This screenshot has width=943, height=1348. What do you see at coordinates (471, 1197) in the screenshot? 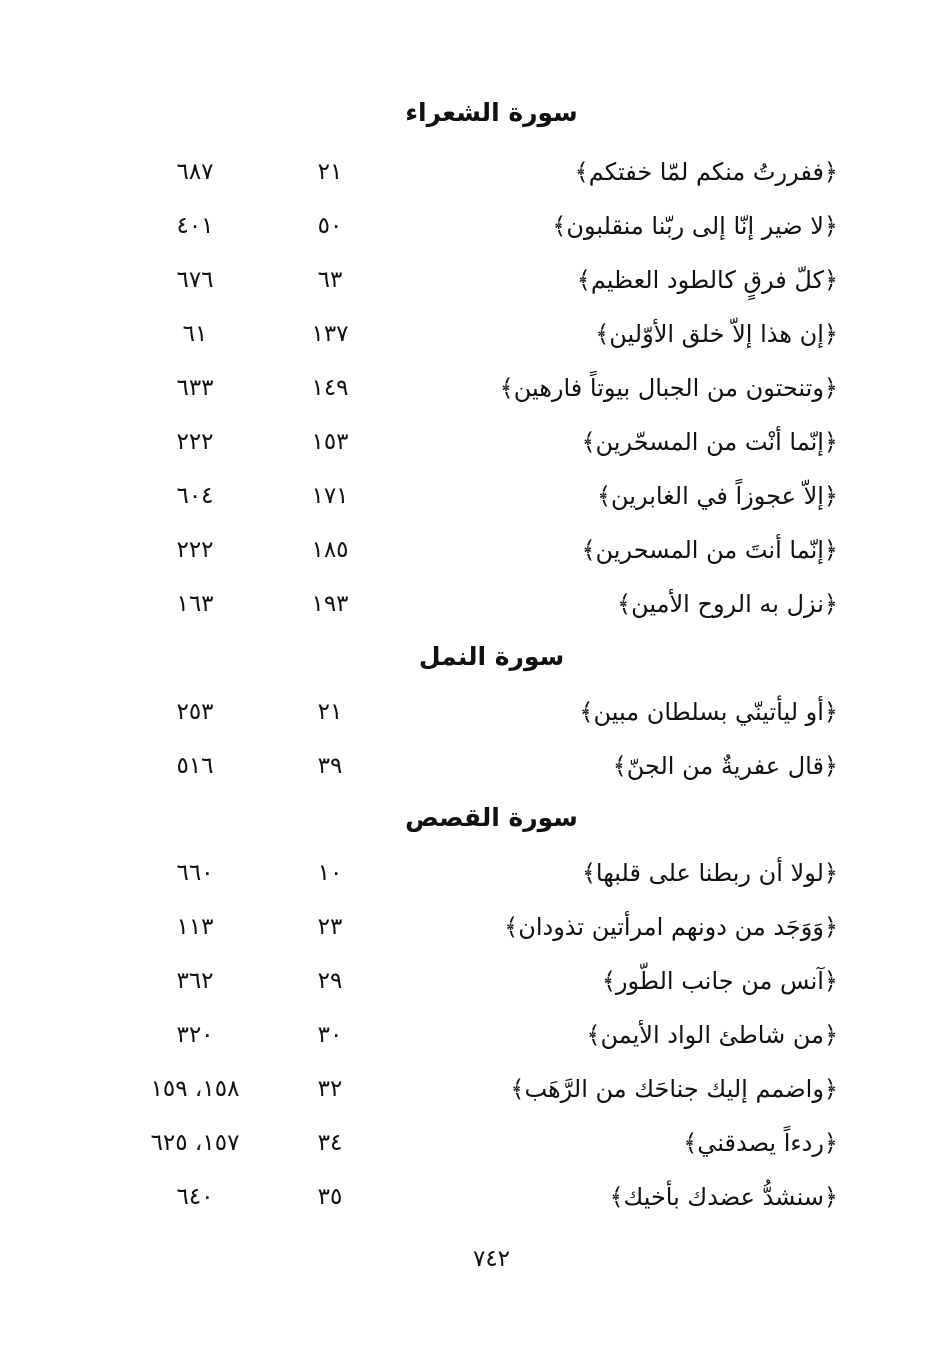
I see `index-row: ﴿سنشدُّ عضدك بأخيك﴾ ٣٥ ٦٤٠` at bounding box center [471, 1197].